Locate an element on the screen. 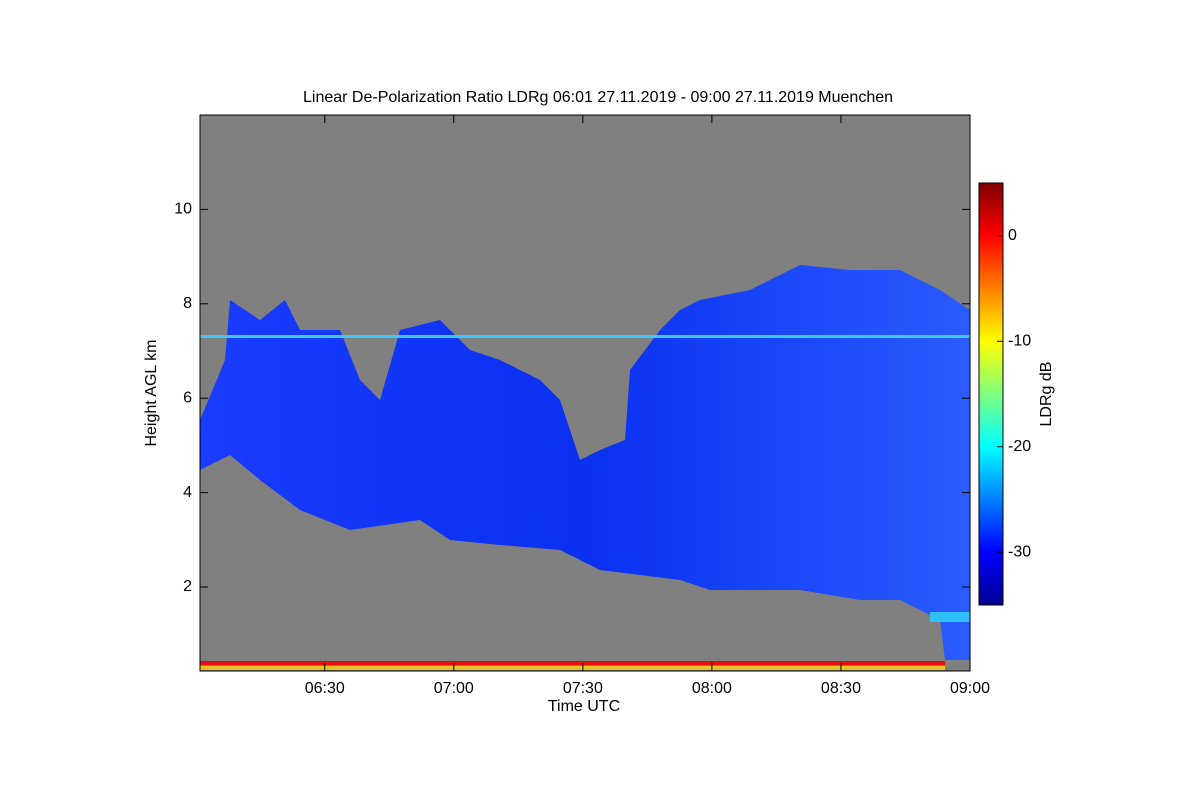  x-tick-label: 06:30 is located at coordinates (325, 688).